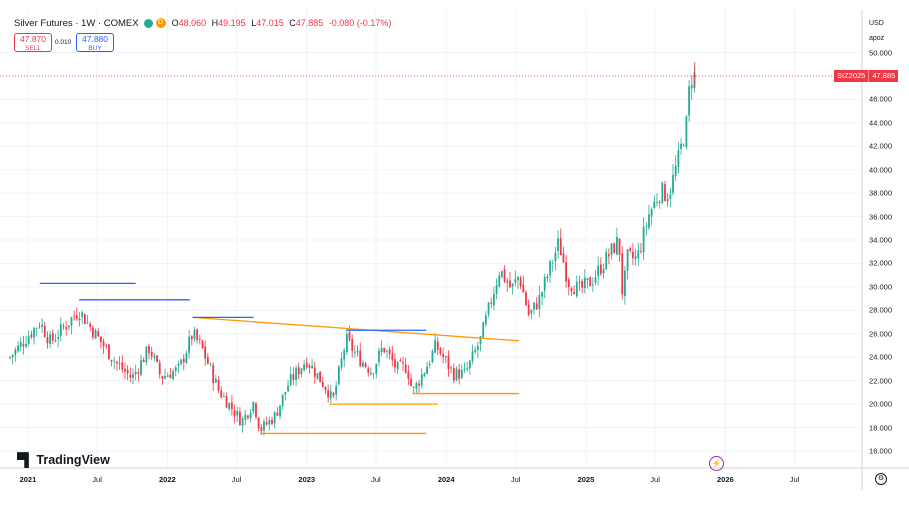 This screenshot has width=909, height=509. I want to click on scale-label: apoz, so click(877, 38).